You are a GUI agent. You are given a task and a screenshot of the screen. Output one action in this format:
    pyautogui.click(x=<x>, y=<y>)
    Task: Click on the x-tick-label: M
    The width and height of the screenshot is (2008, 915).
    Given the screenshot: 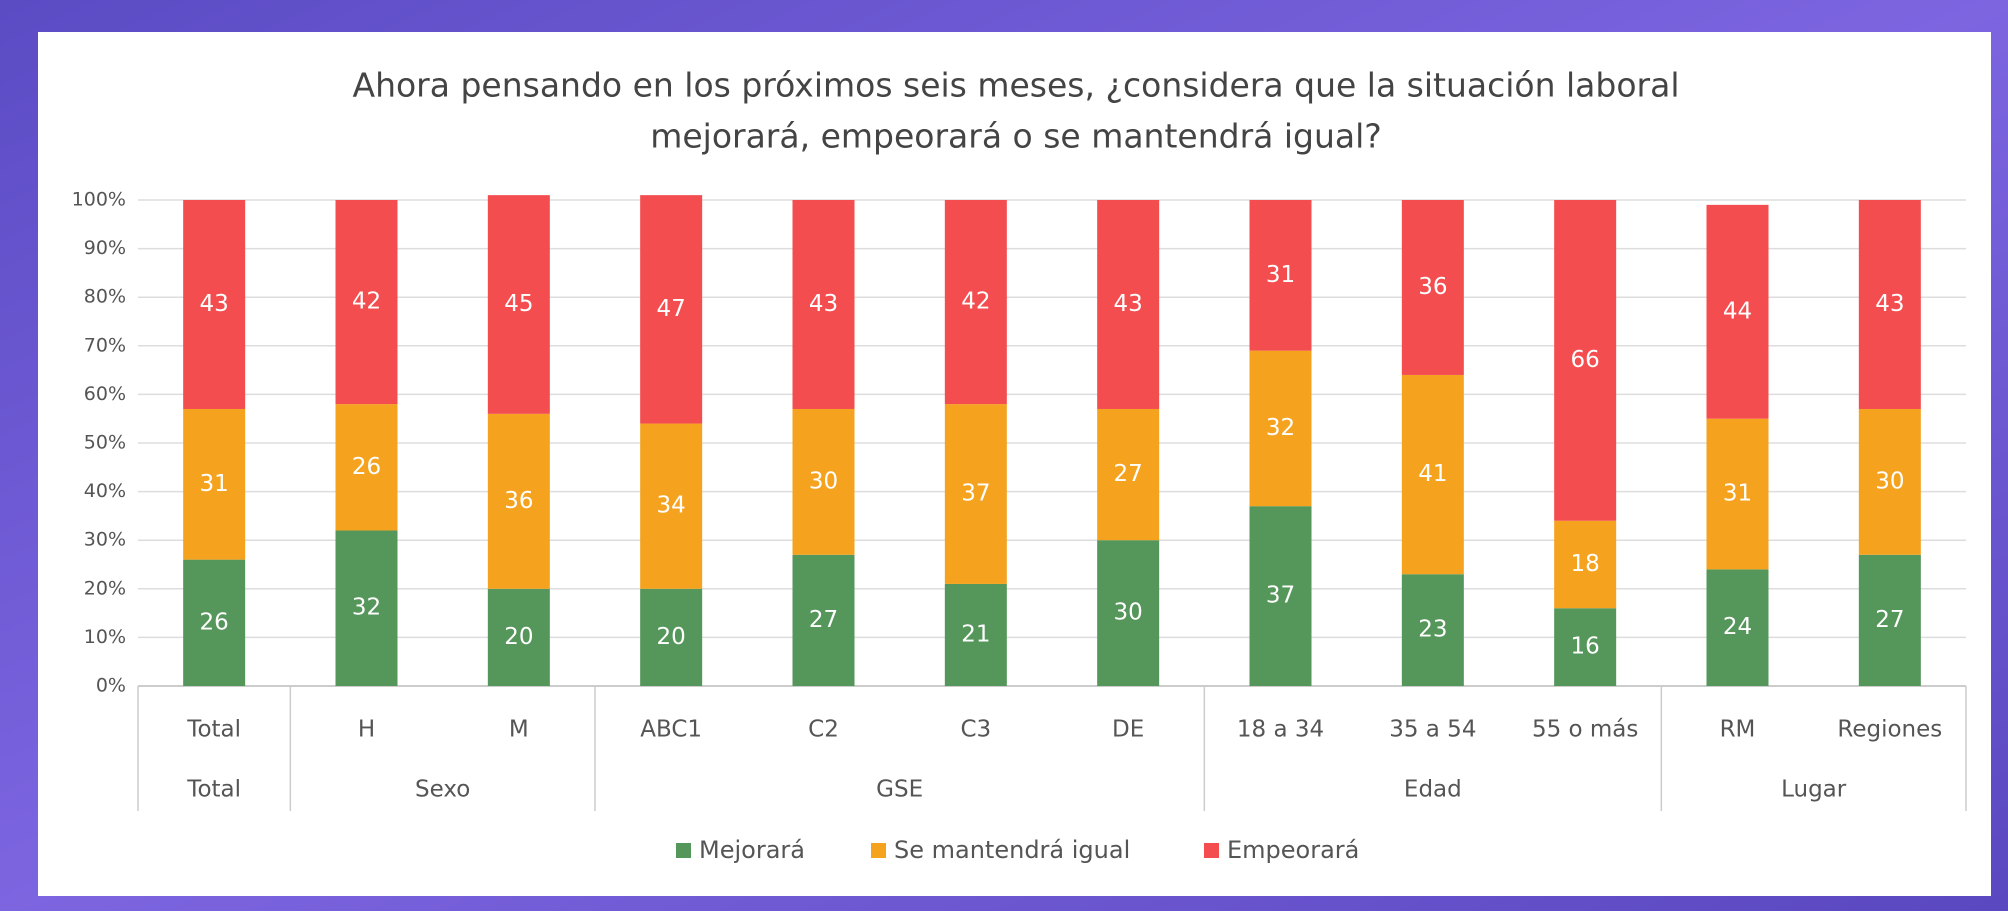 What is the action you would take?
    pyautogui.click(x=519, y=730)
    